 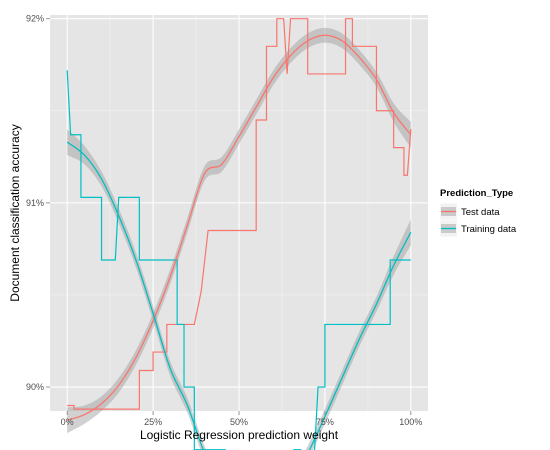 I want to click on x-tick-label: 75%, so click(x=325, y=422).